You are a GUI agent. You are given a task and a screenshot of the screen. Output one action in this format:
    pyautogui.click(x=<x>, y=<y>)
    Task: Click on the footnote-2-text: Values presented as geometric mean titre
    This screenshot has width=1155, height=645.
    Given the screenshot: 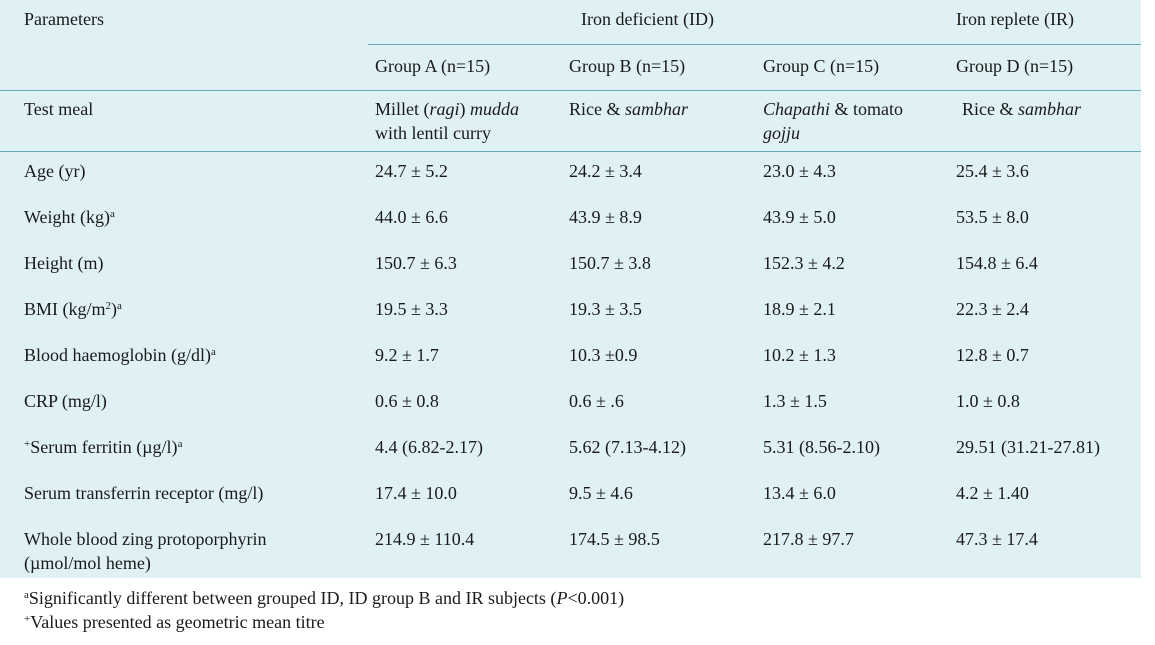 What is the action you would take?
    pyautogui.click(x=177, y=622)
    